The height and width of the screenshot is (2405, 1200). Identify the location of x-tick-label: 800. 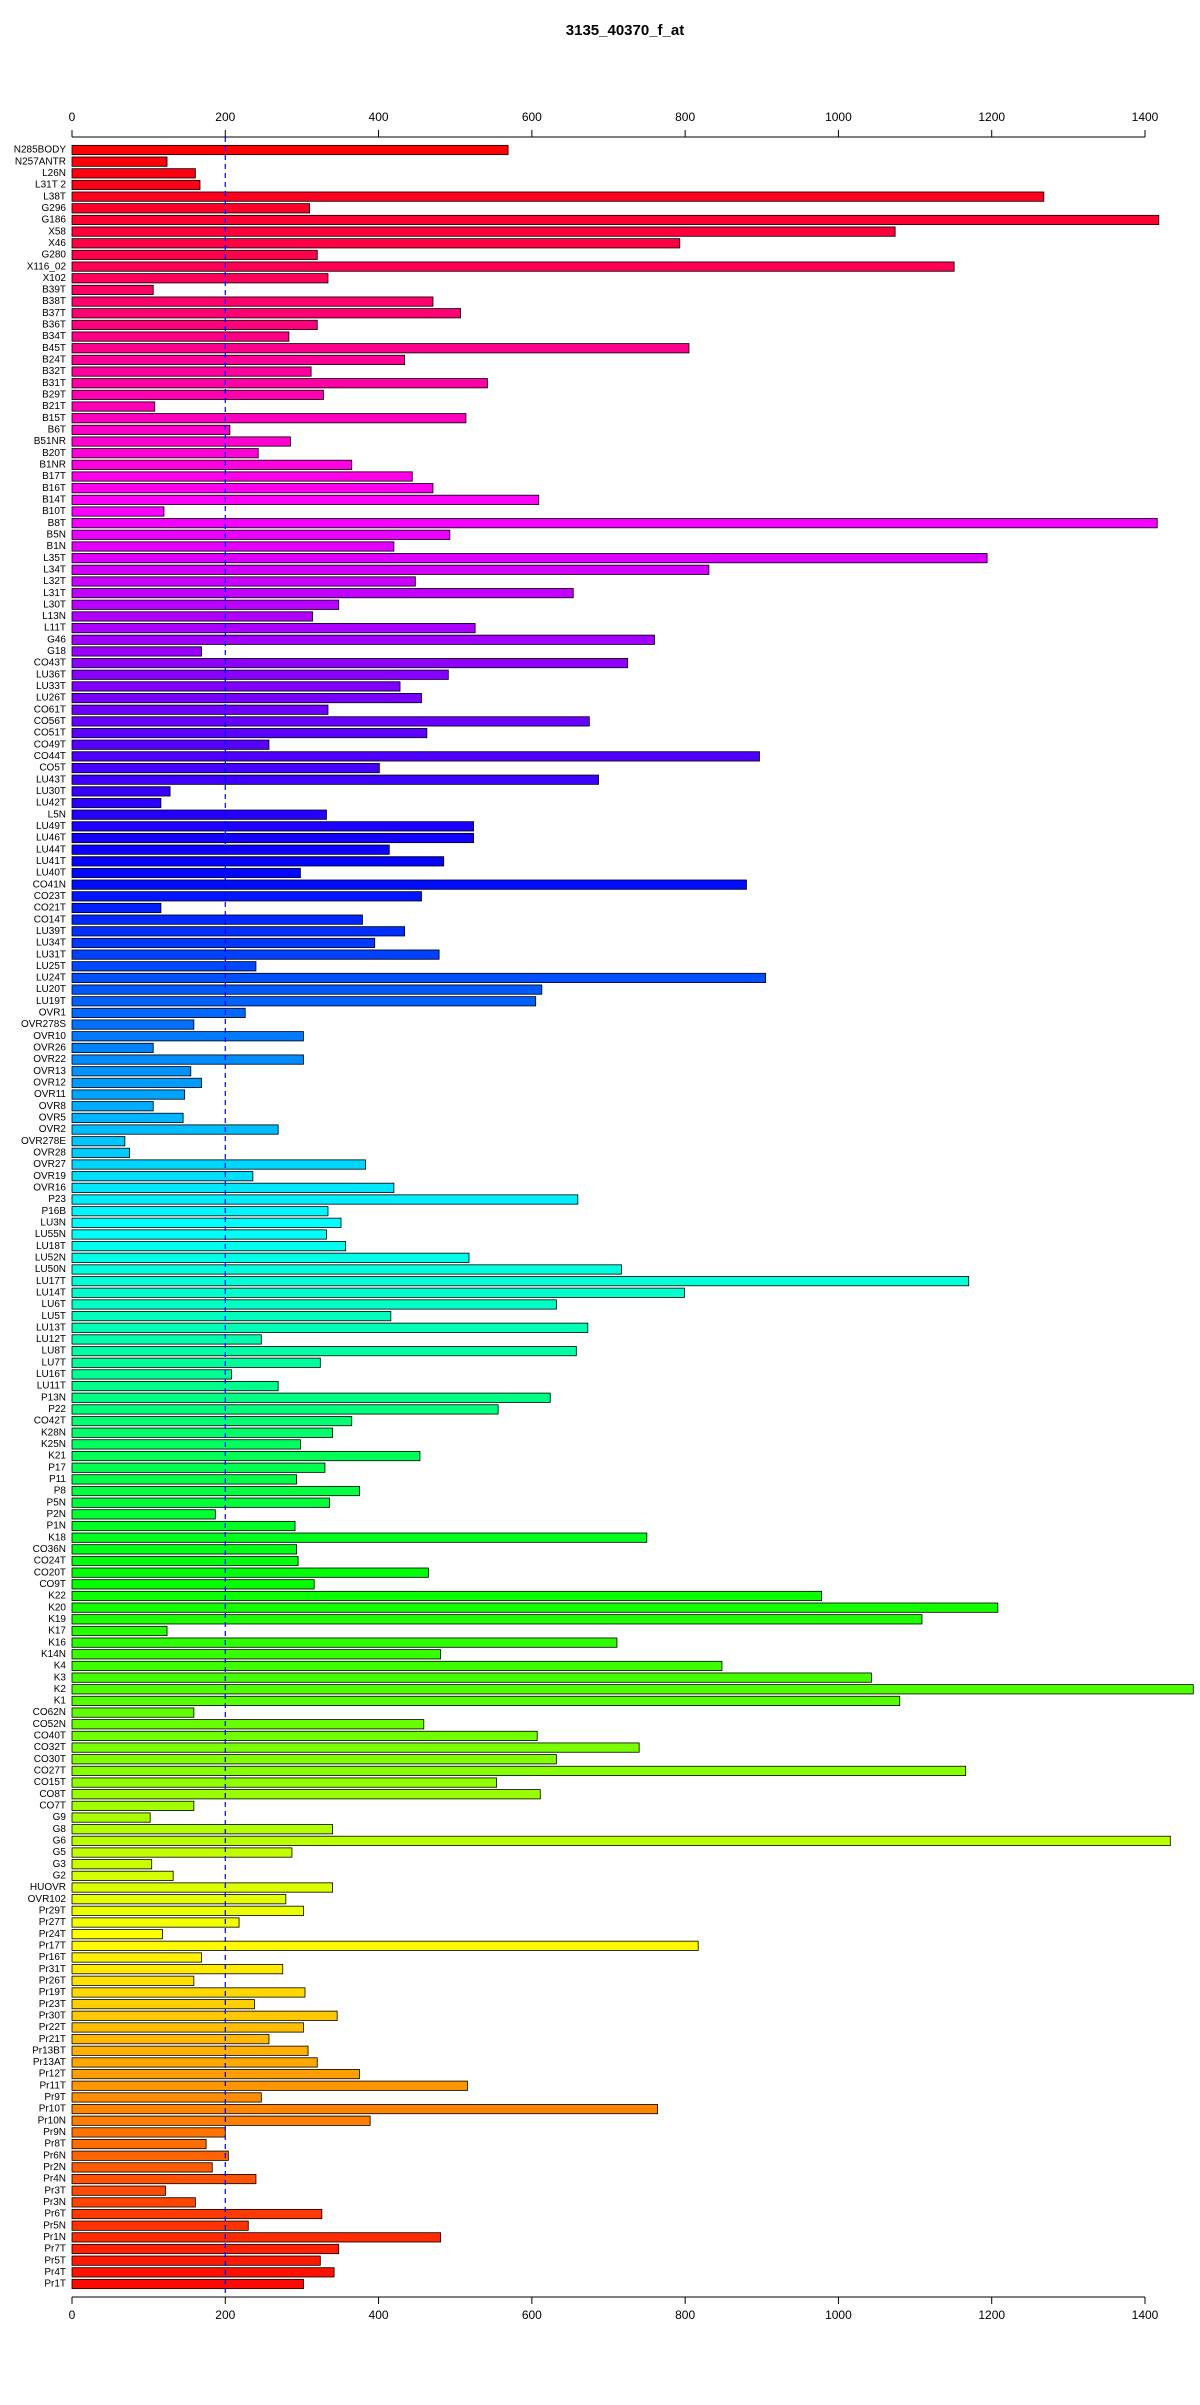
(685, 117).